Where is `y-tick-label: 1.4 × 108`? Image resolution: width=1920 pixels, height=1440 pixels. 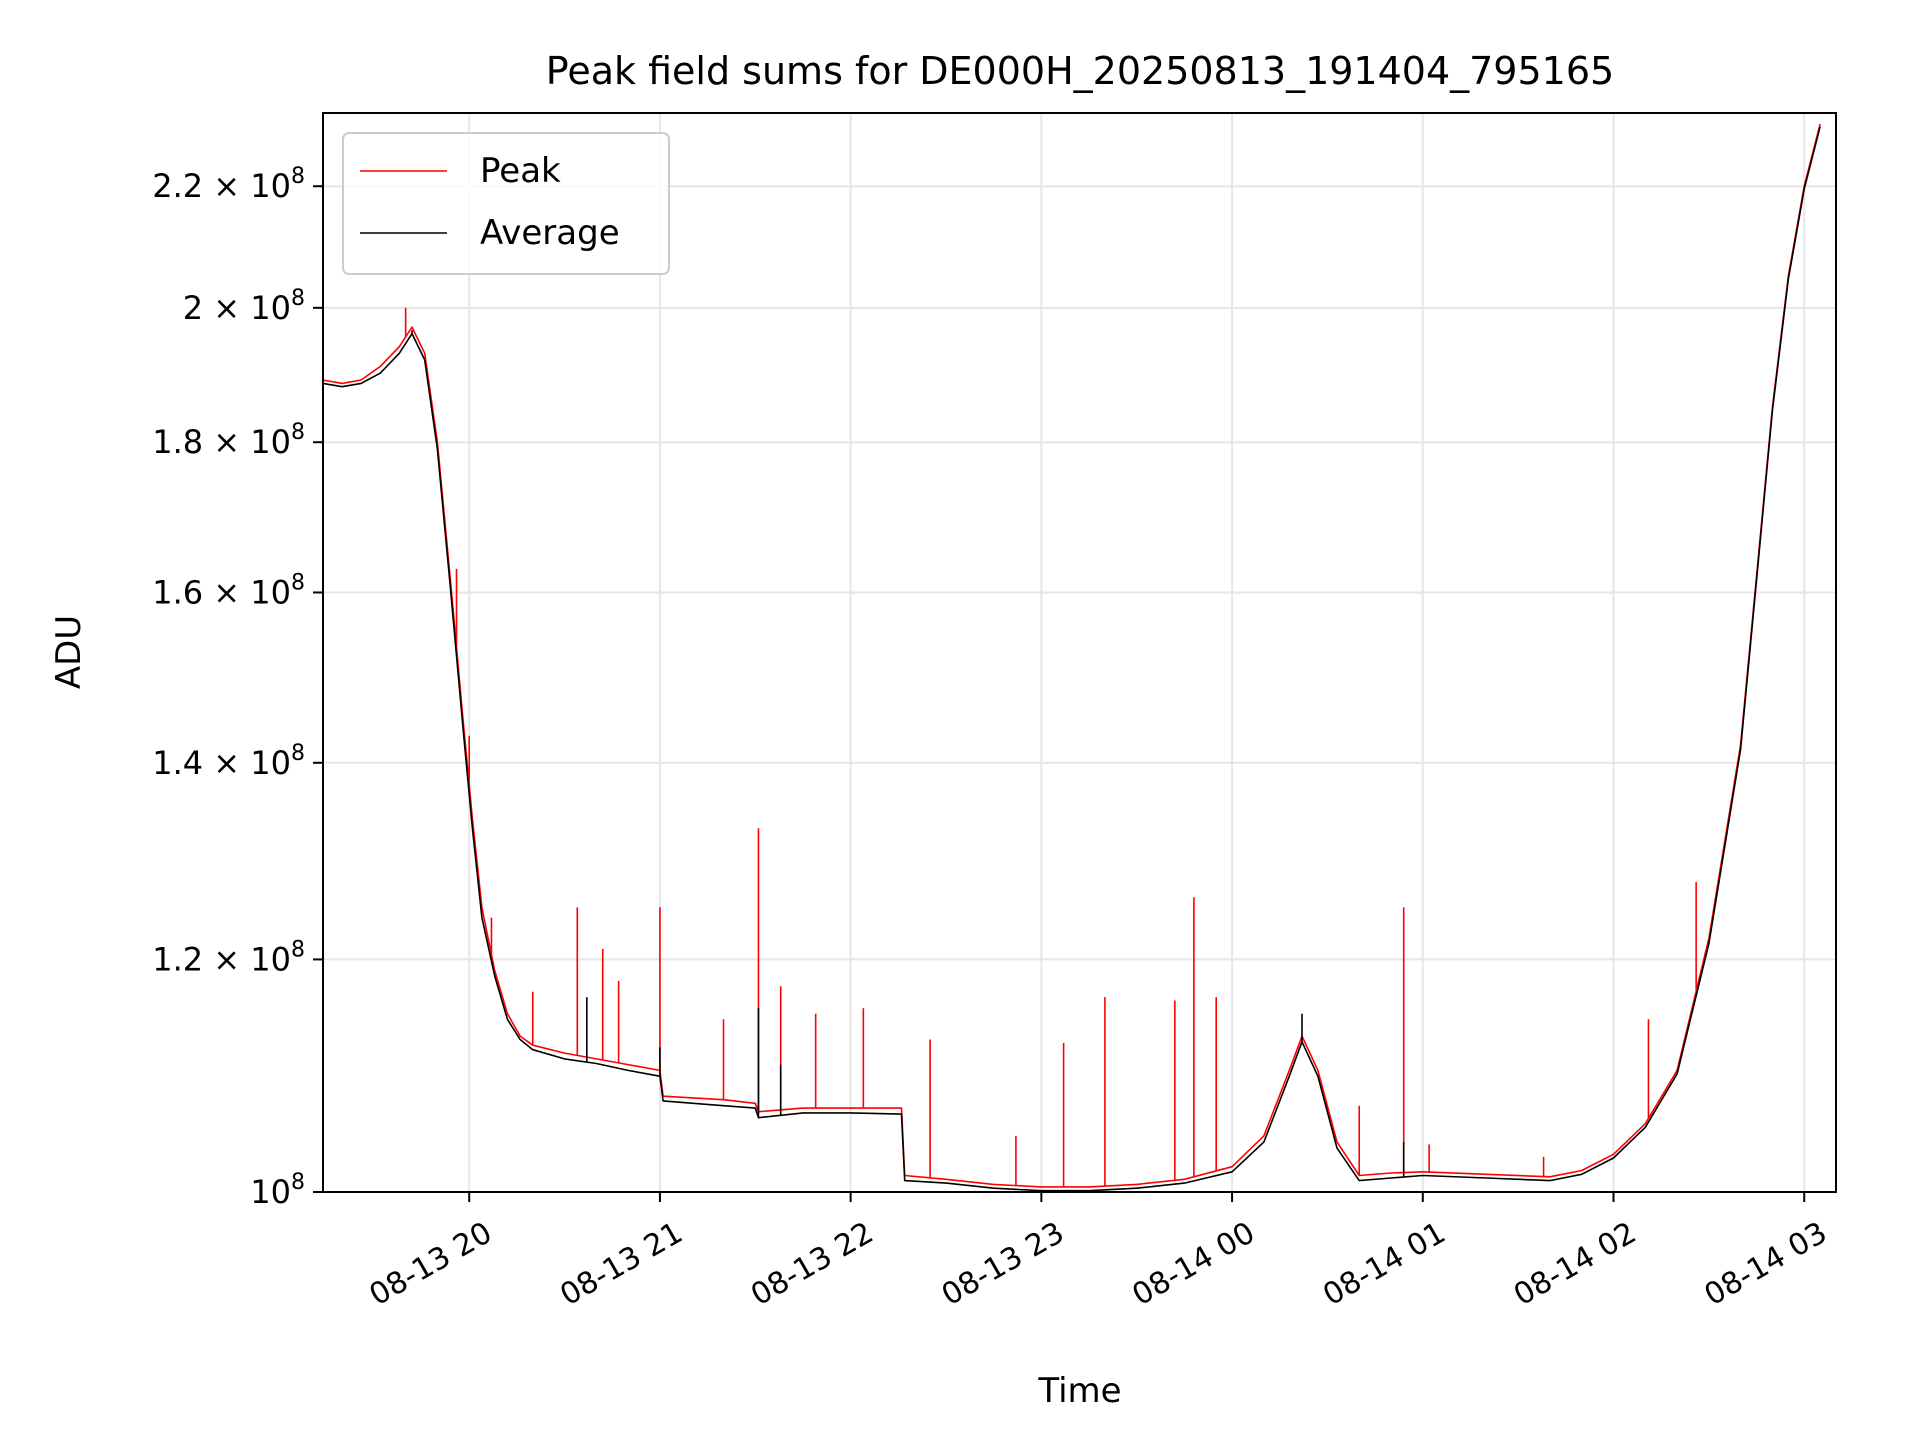 y-tick-label: 1.4 × 108 is located at coordinates (228, 761).